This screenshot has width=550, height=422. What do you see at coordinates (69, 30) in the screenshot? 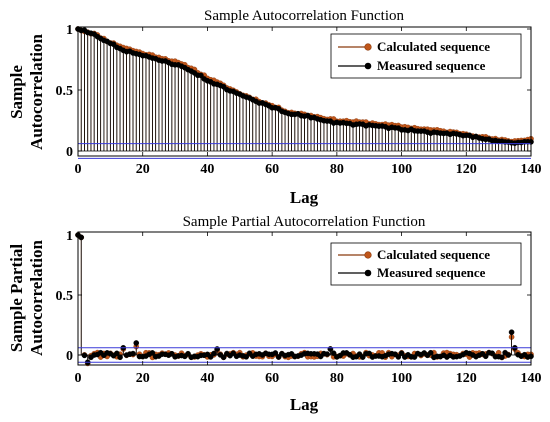
I see `acf-ytick-label: 1` at bounding box center [69, 30].